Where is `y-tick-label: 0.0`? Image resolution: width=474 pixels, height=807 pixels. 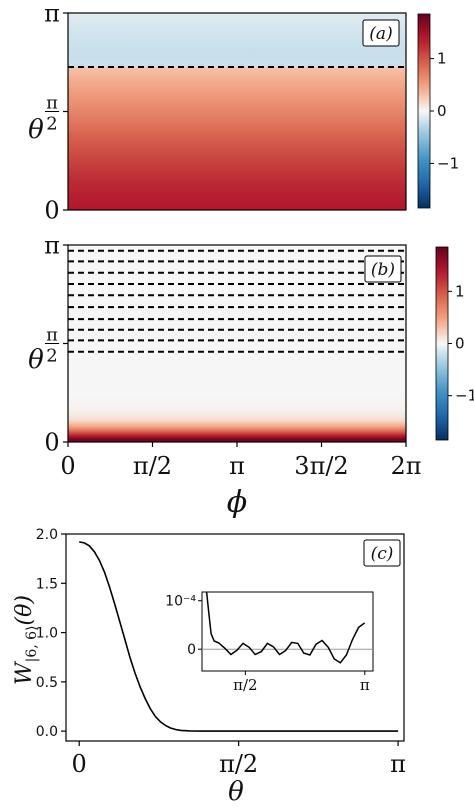
y-tick-label: 0.0 is located at coordinates (47, 732).